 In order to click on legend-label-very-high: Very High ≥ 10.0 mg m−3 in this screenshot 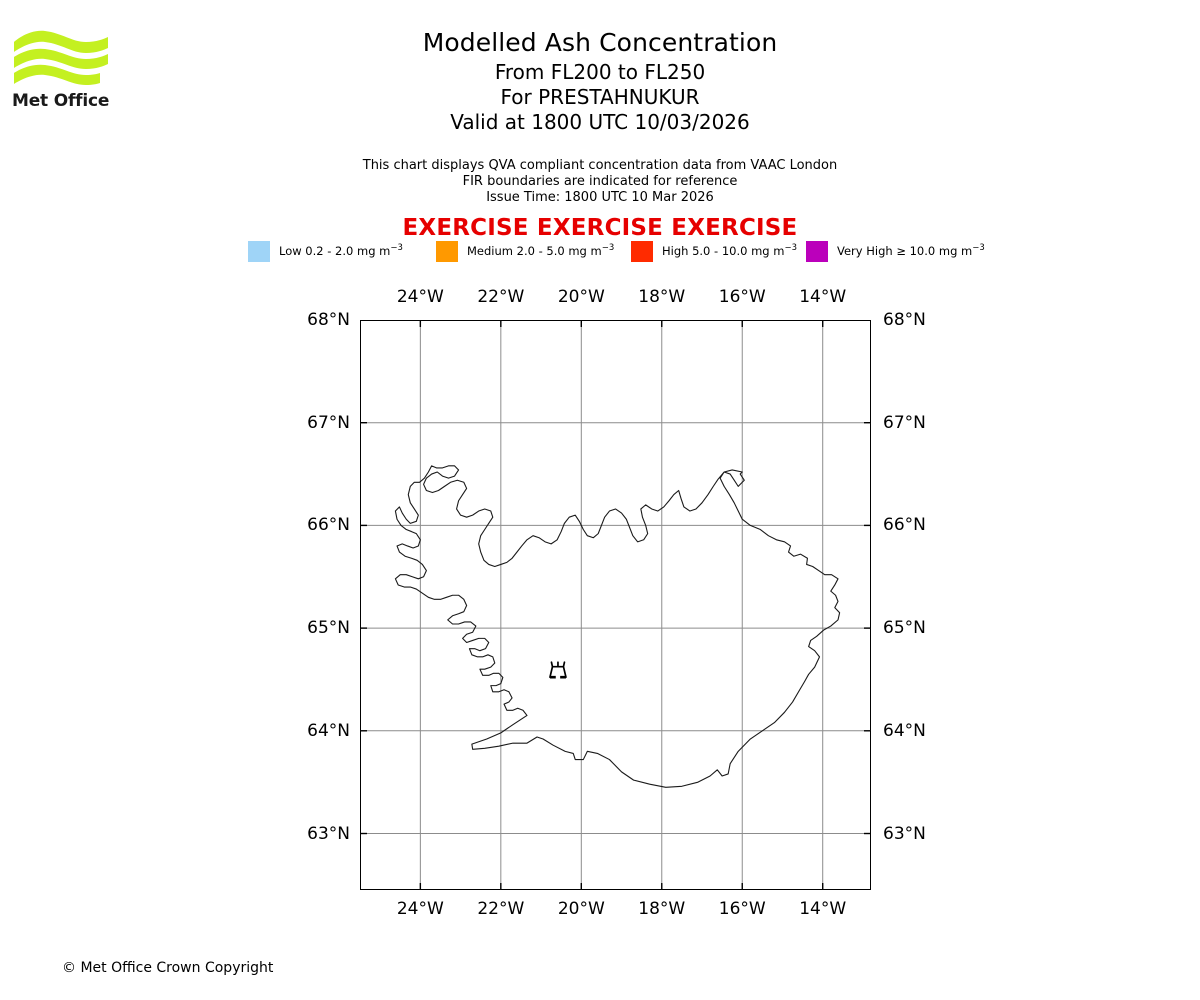, I will do `click(911, 251)`.